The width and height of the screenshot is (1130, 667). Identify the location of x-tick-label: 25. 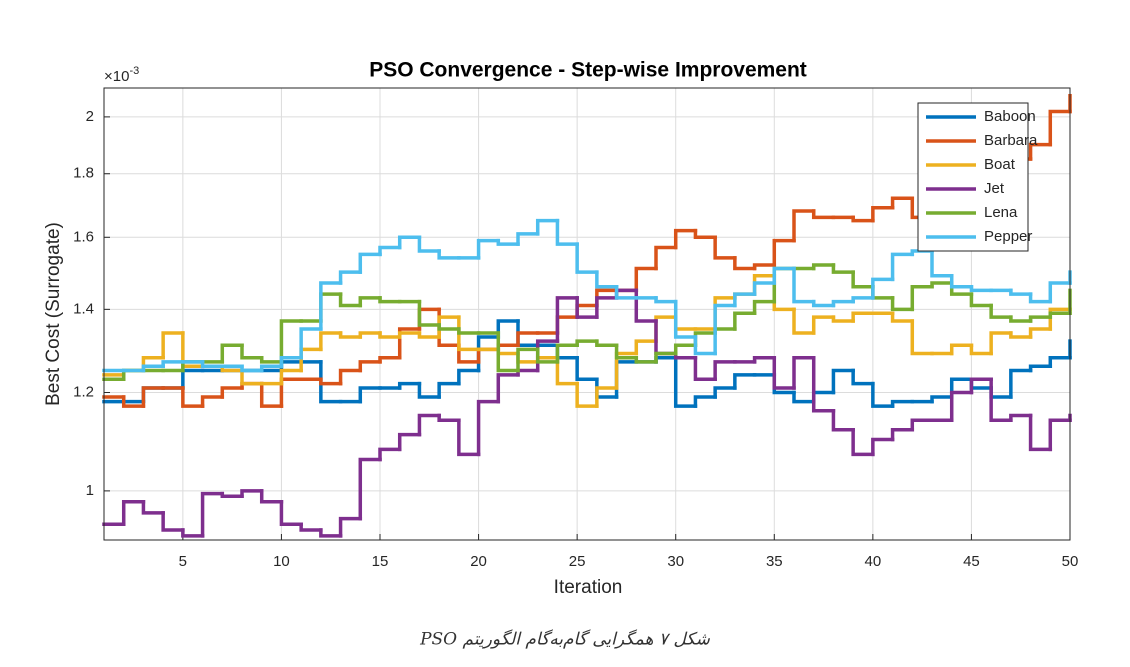
(577, 561).